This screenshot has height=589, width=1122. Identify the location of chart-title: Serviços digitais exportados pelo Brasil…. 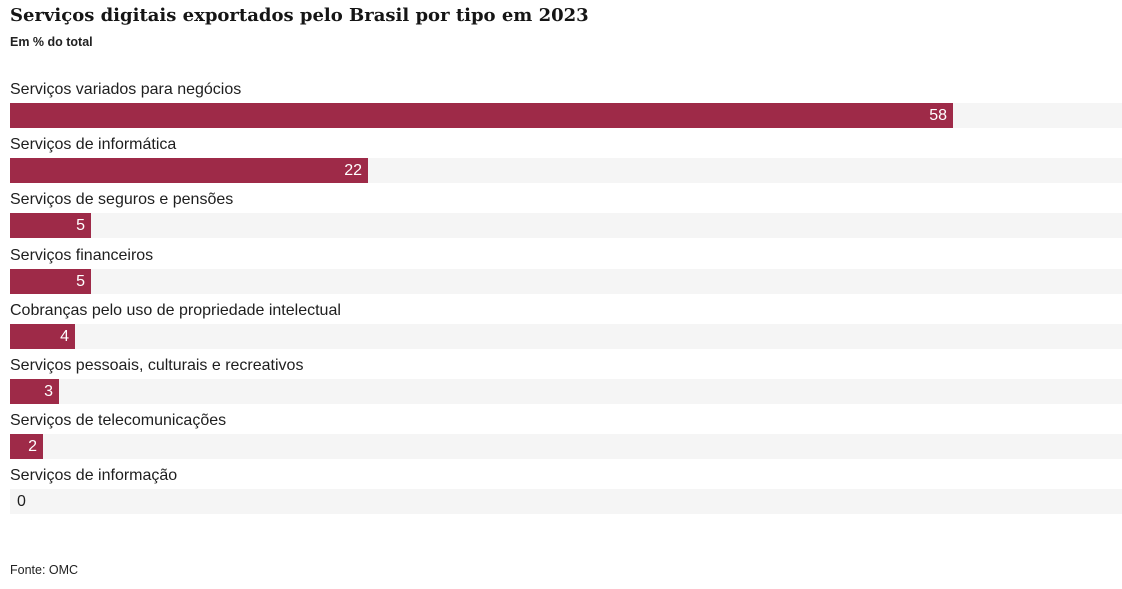
(299, 15).